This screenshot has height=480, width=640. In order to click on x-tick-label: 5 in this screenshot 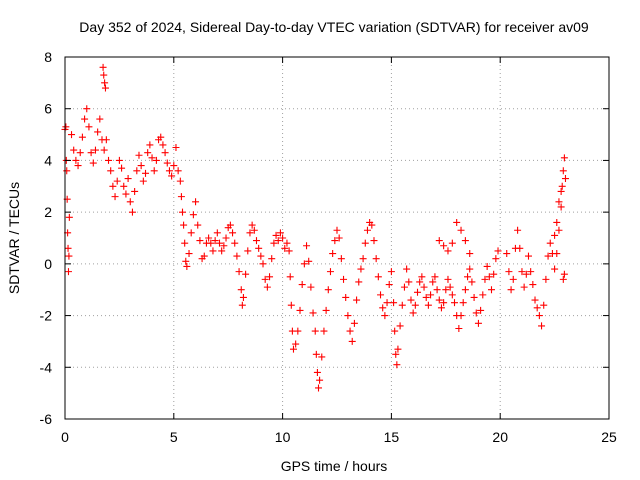, I will do `click(174, 437)`.